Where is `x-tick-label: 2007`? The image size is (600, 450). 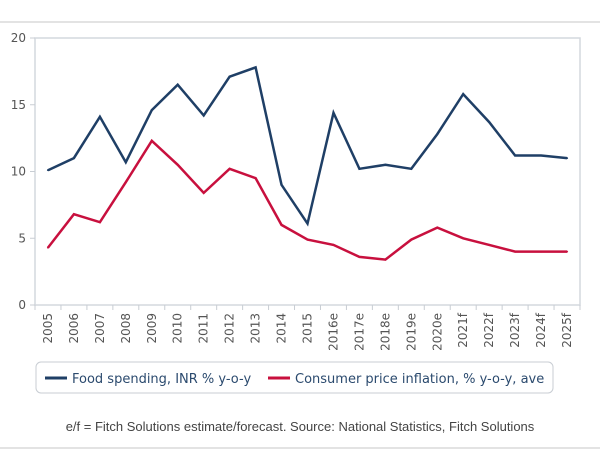
x-tick-label: 2007 is located at coordinates (100, 328).